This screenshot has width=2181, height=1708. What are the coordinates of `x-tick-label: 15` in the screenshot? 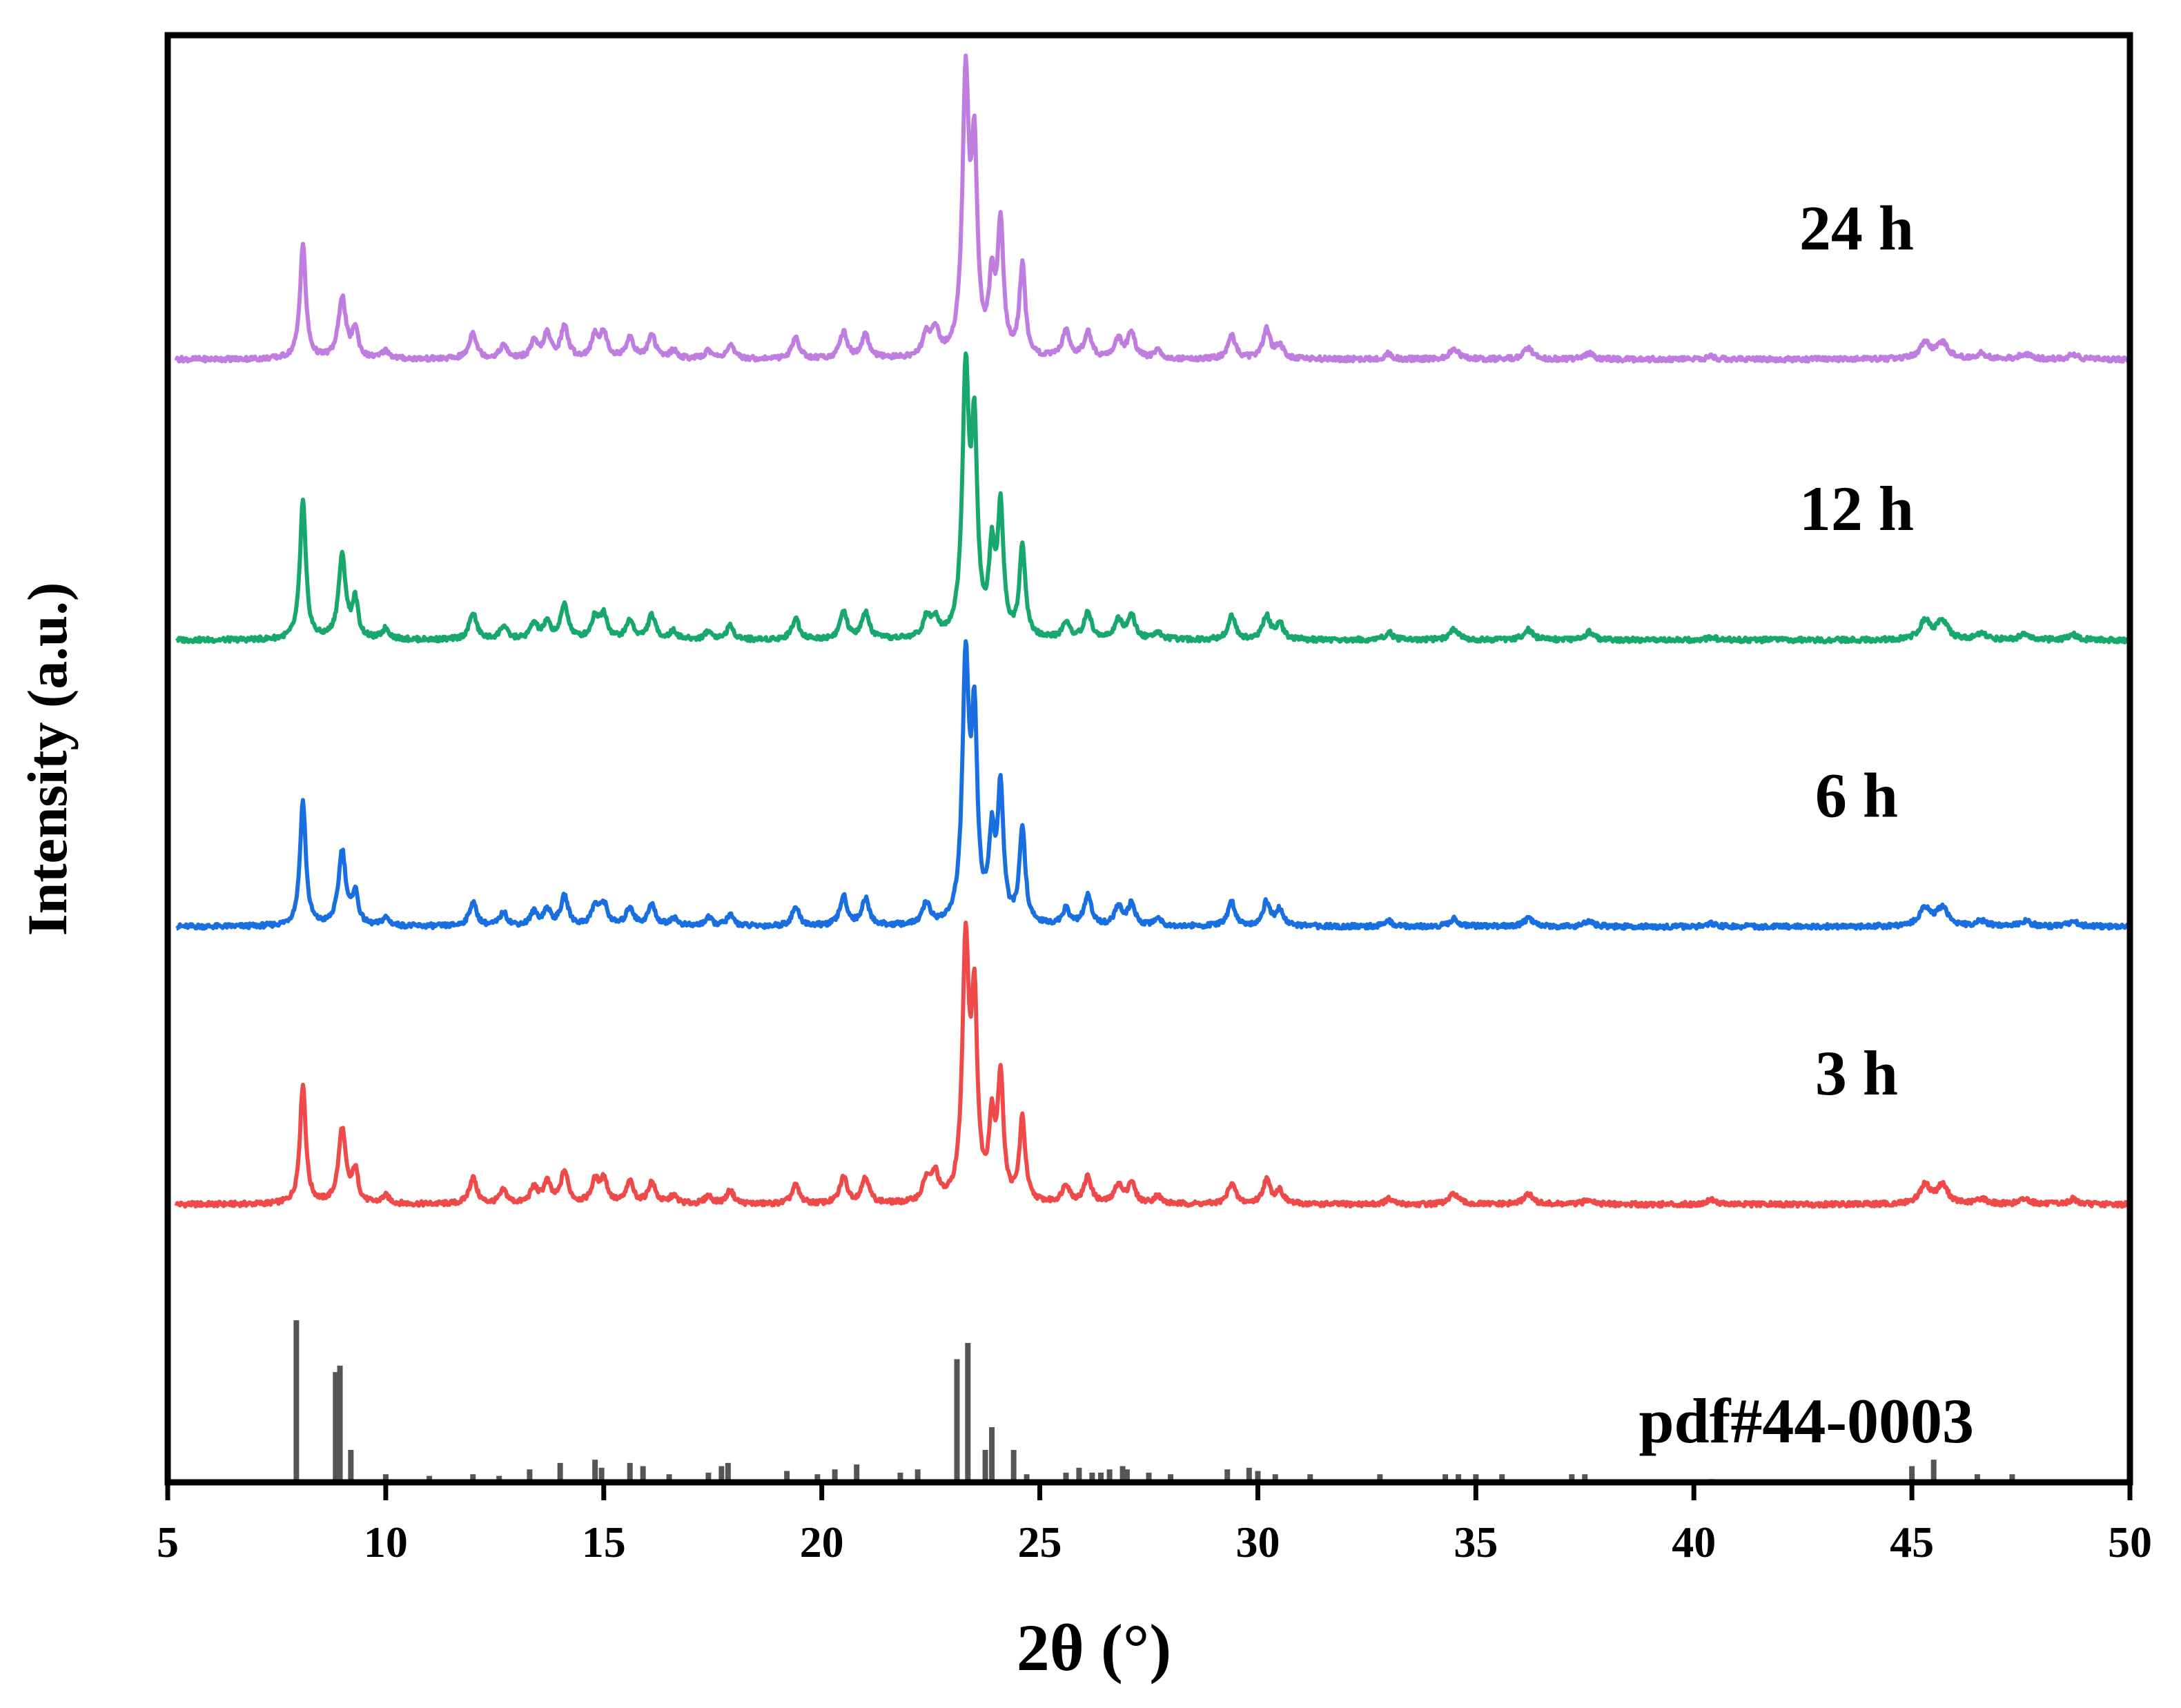 It's located at (604, 1542).